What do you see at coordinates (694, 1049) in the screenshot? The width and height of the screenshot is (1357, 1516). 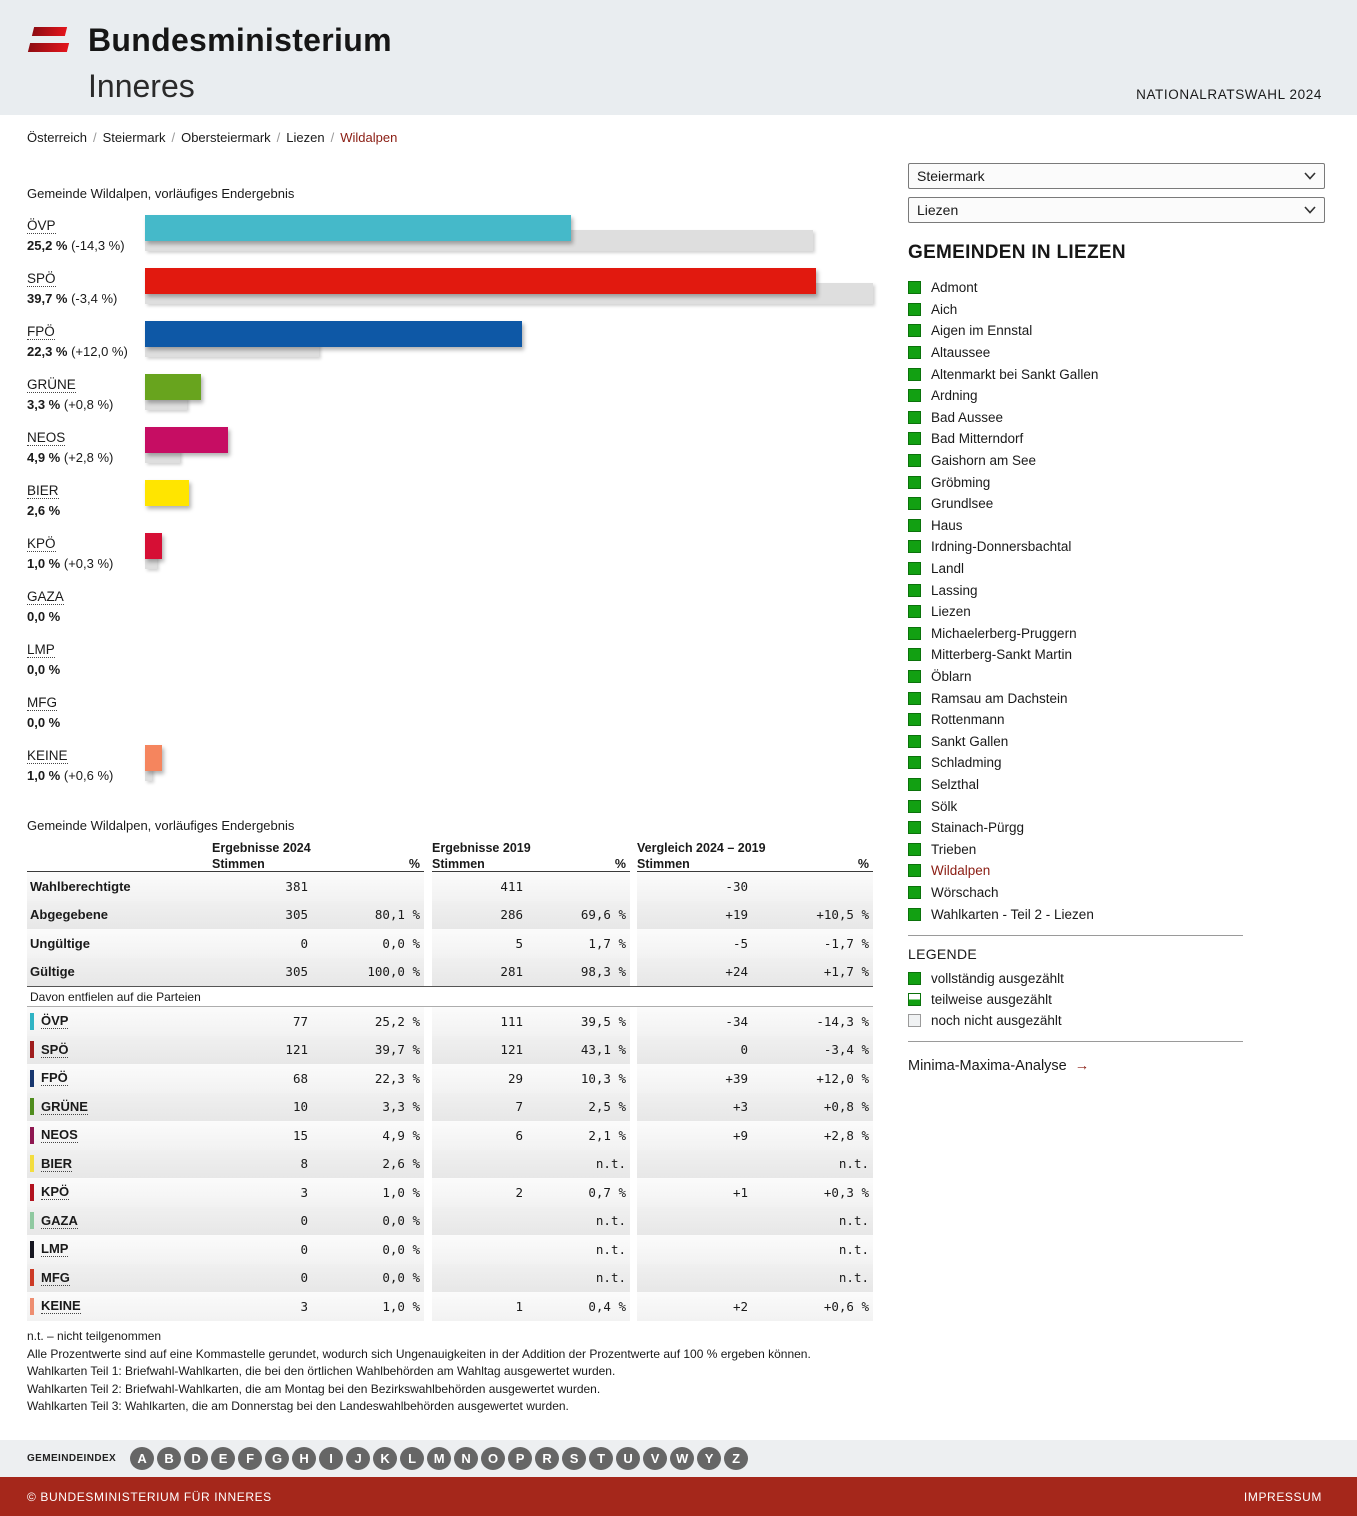 I see `table-cell: 0` at bounding box center [694, 1049].